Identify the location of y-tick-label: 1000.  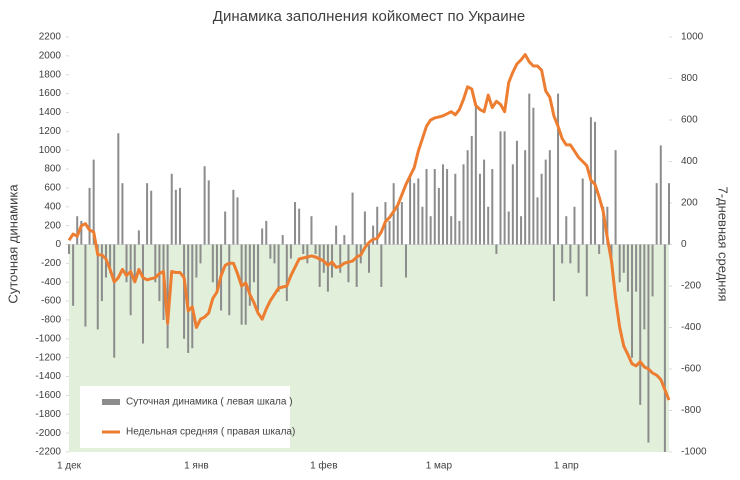
(50, 150).